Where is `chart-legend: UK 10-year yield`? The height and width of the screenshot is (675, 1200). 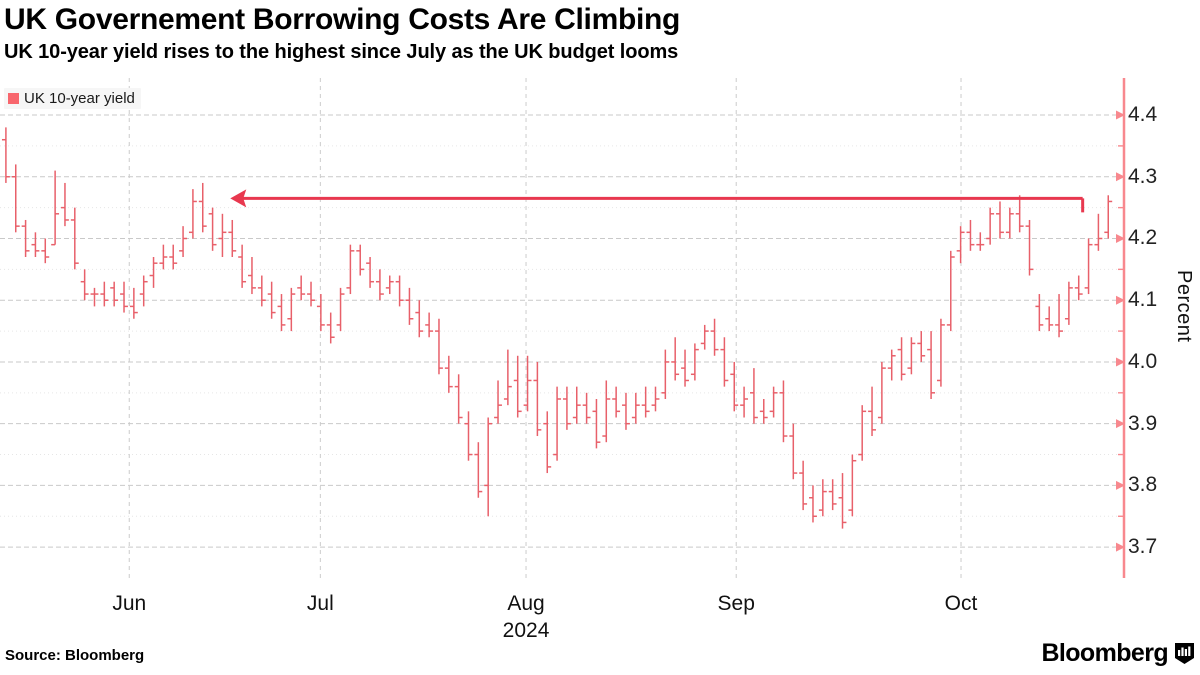 chart-legend: UK 10-year yield is located at coordinates (72, 98).